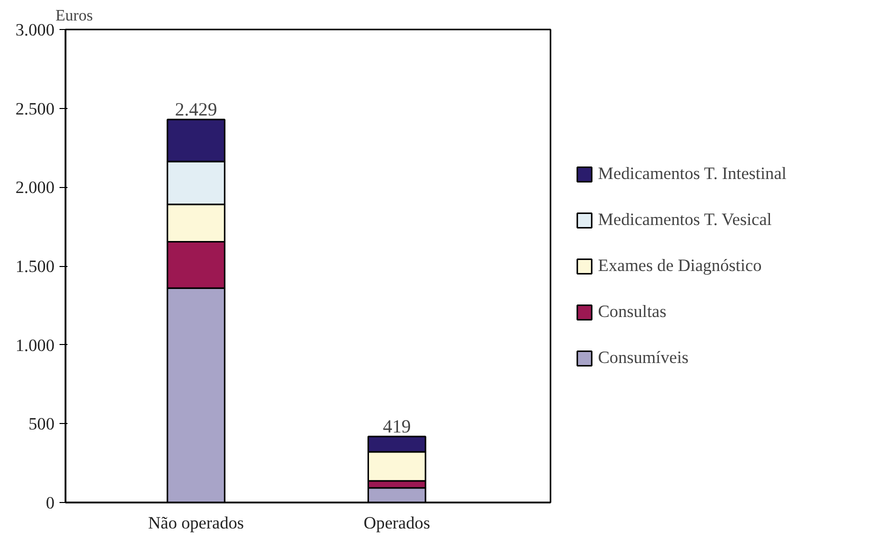 This screenshot has height=540, width=885. Describe the element at coordinates (196, 110) in the screenshot. I see `total-label: 2.429` at that location.